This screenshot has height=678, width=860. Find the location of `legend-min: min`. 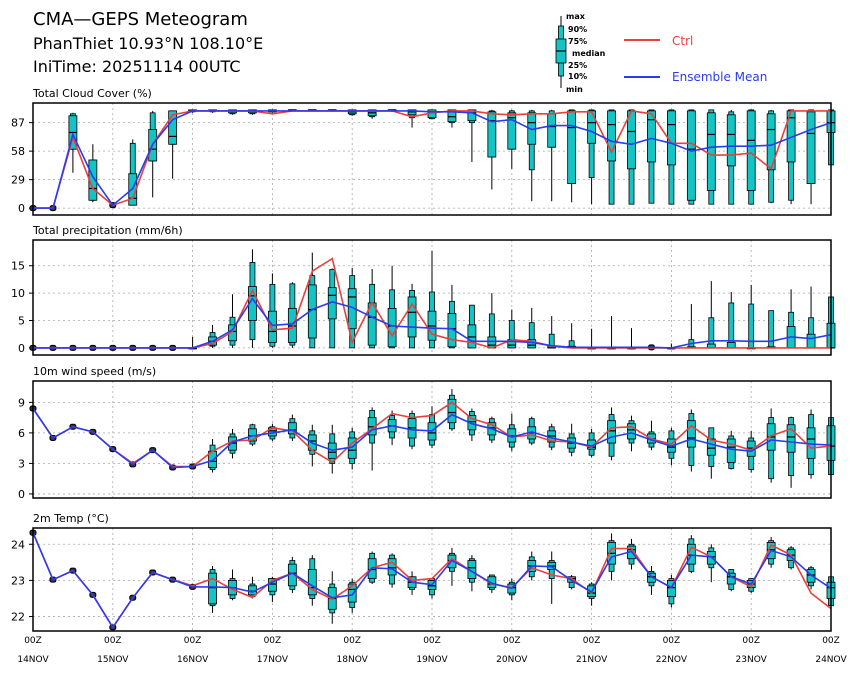

legend-min: min is located at coordinates (574, 89).